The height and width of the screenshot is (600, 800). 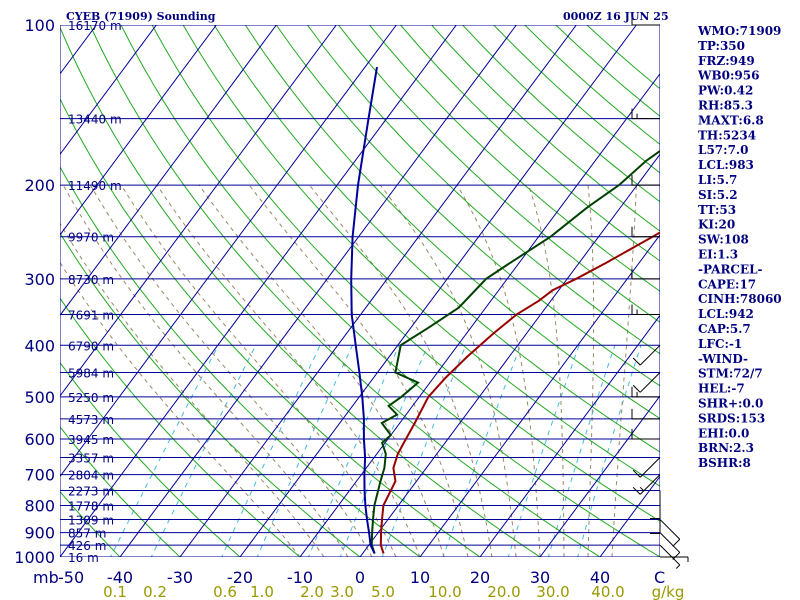 I want to click on index-item: TP:350, so click(x=721, y=46).